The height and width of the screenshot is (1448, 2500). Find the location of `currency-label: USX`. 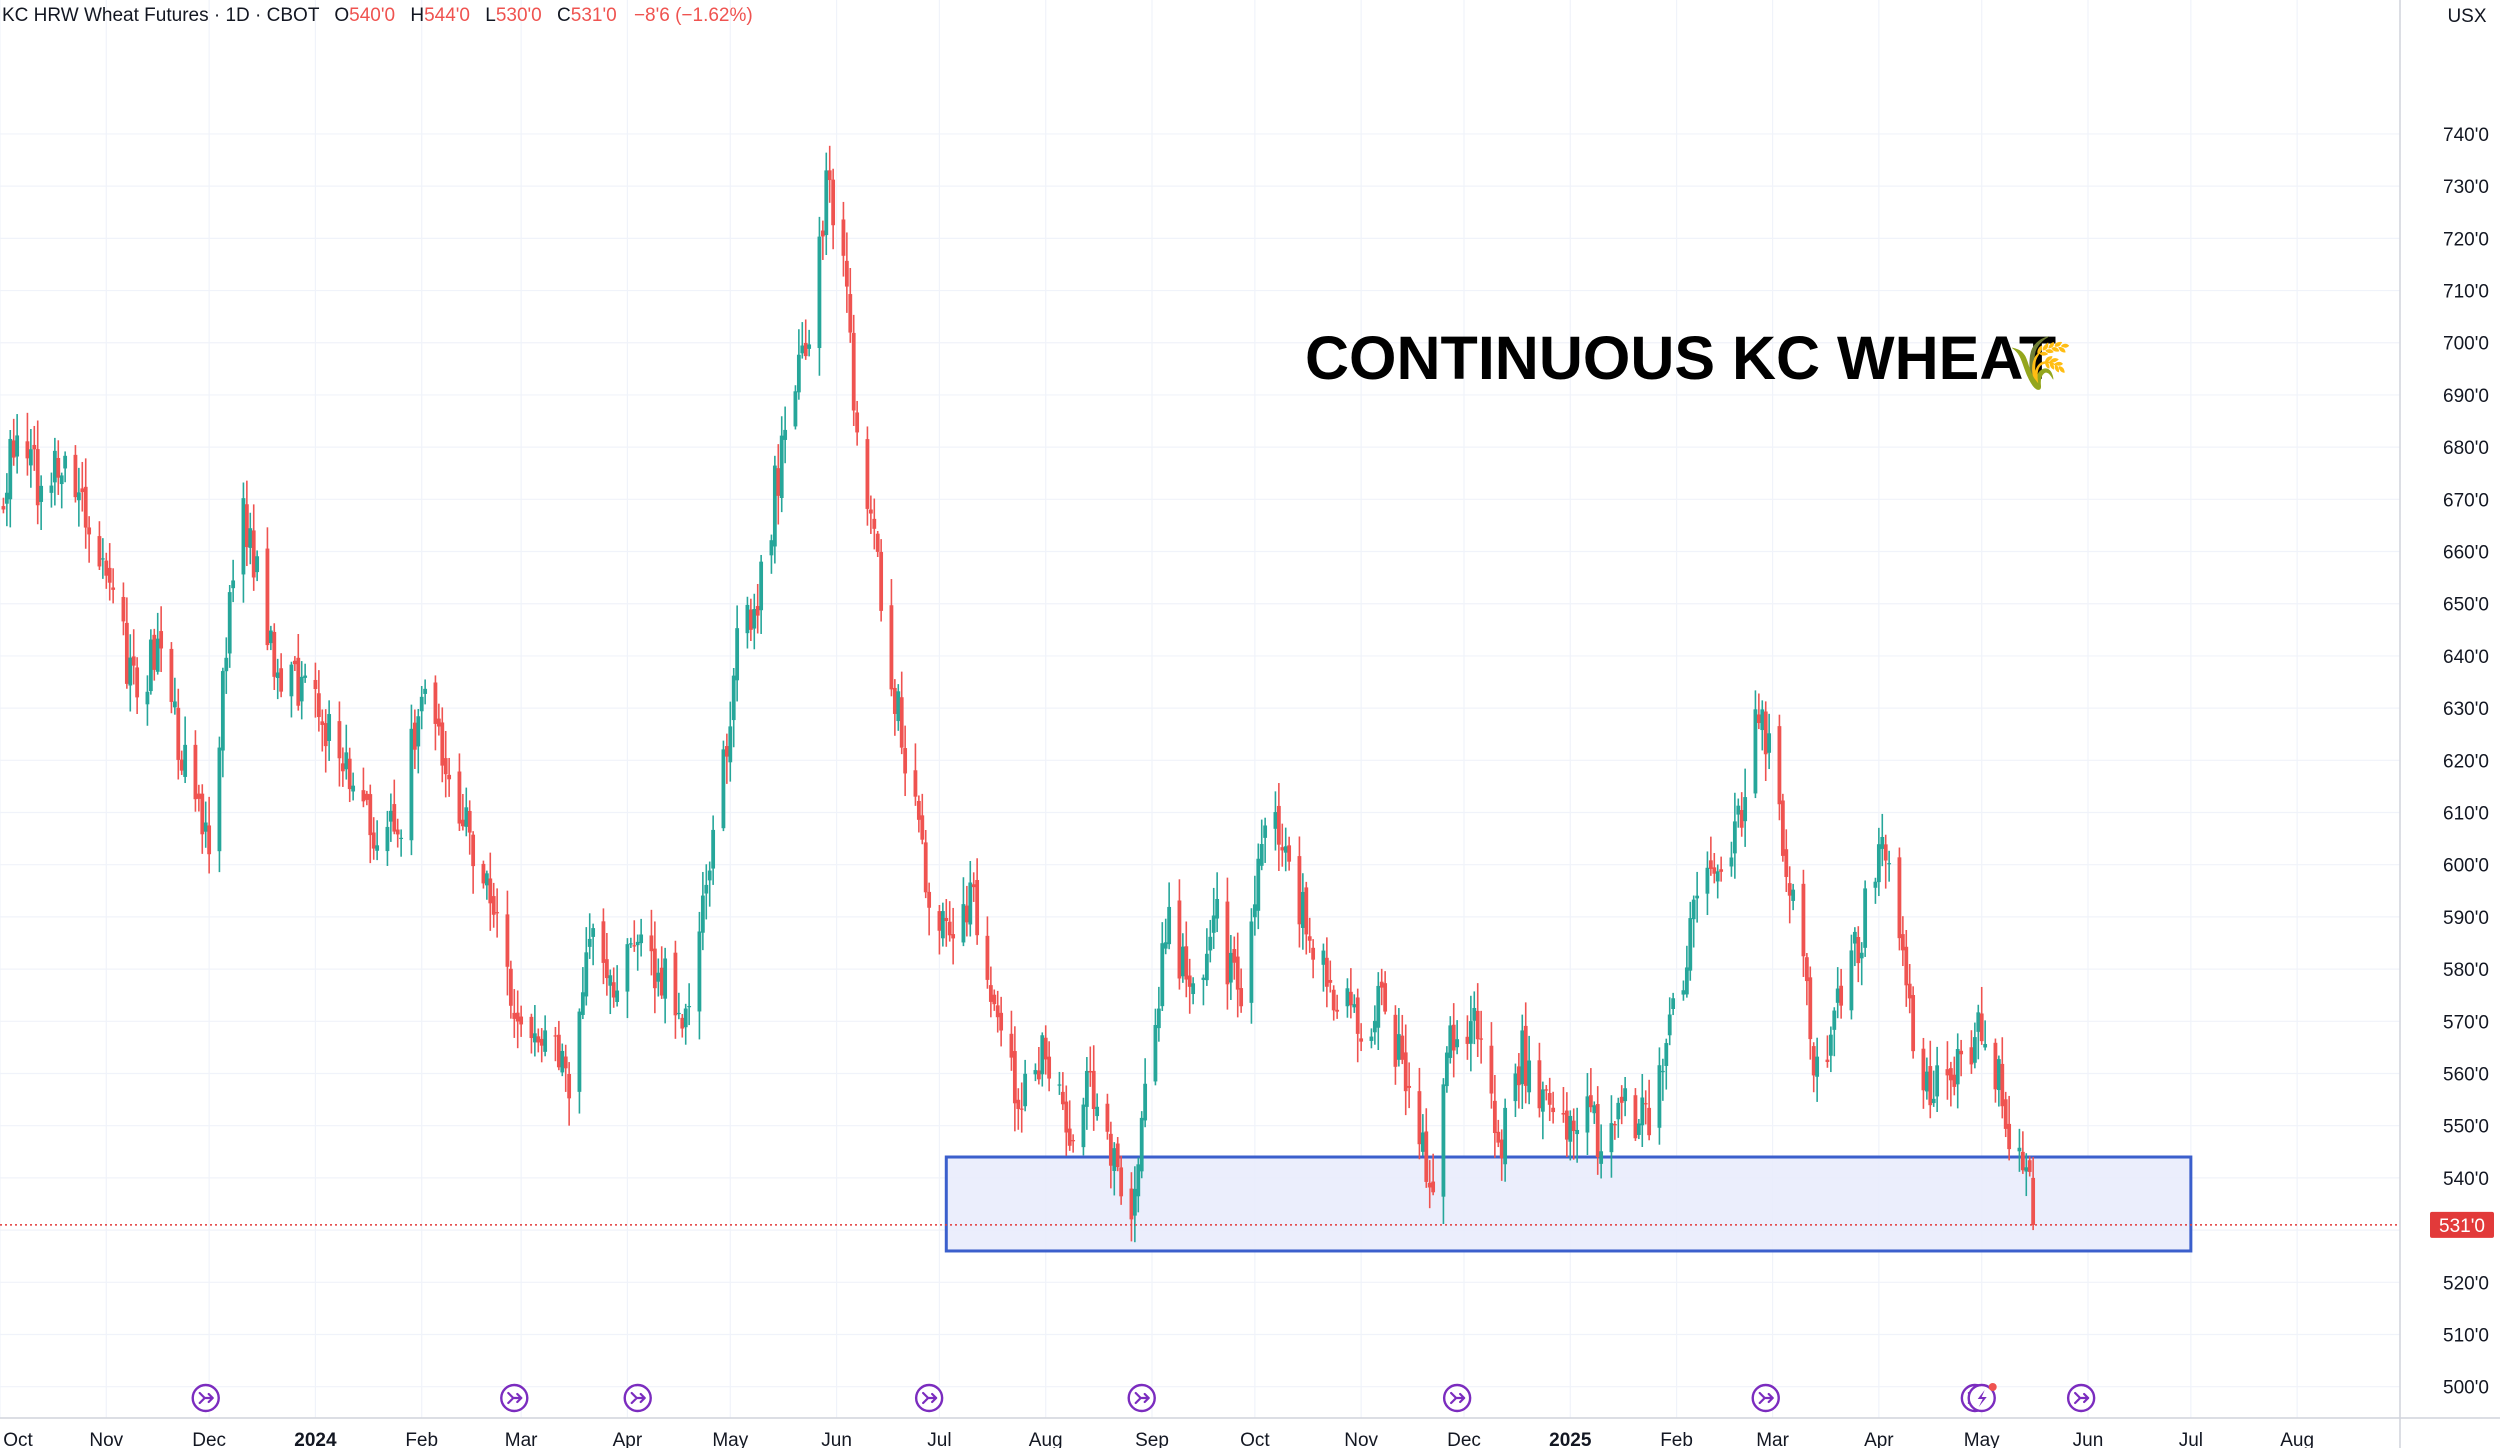

currency-label: USX is located at coordinates (2466, 16).